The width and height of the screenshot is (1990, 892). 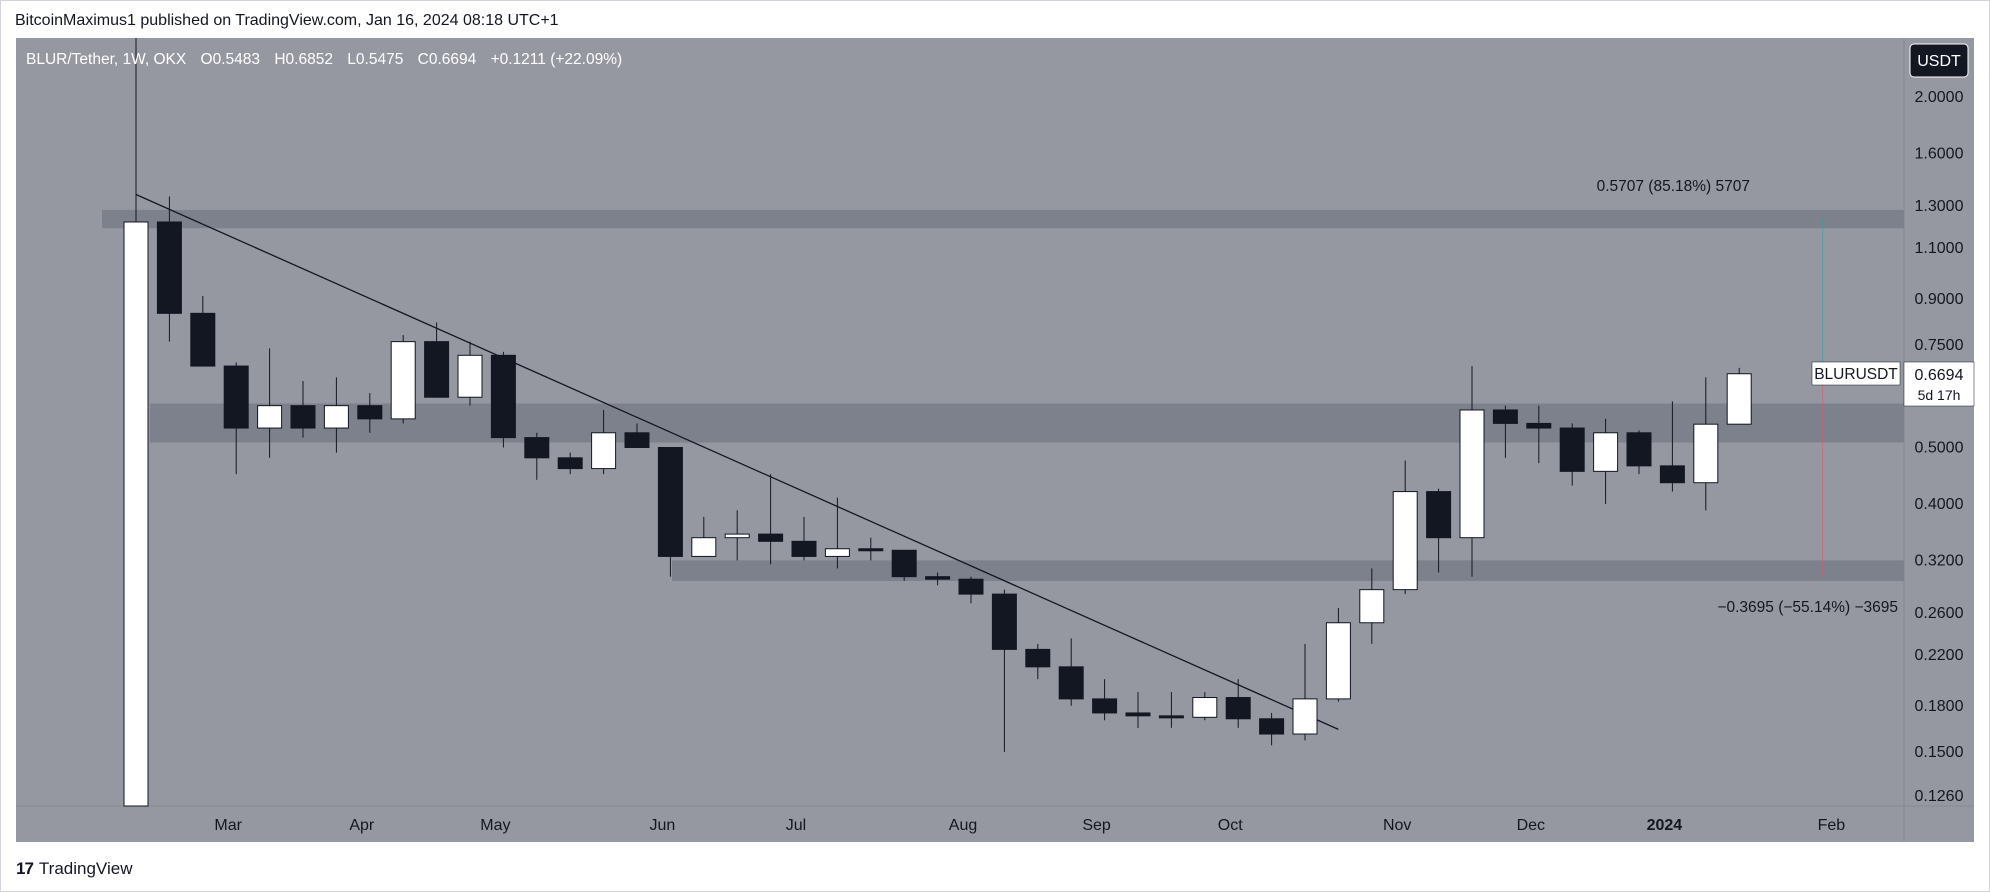 I want to click on time-tick-label: Sep, so click(x=1096, y=825).